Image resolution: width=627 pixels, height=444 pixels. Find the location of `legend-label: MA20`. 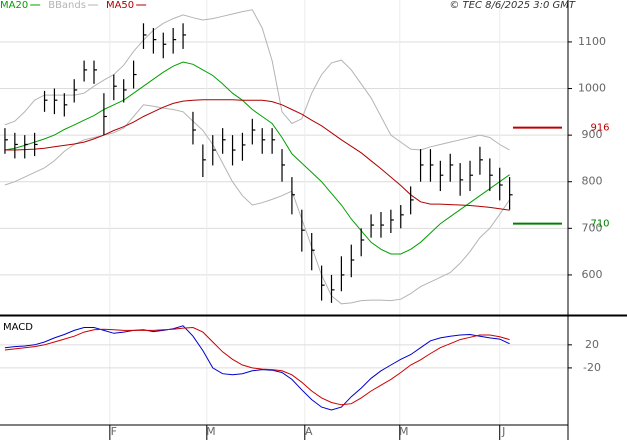

legend-label: MA20 is located at coordinates (14, 5).